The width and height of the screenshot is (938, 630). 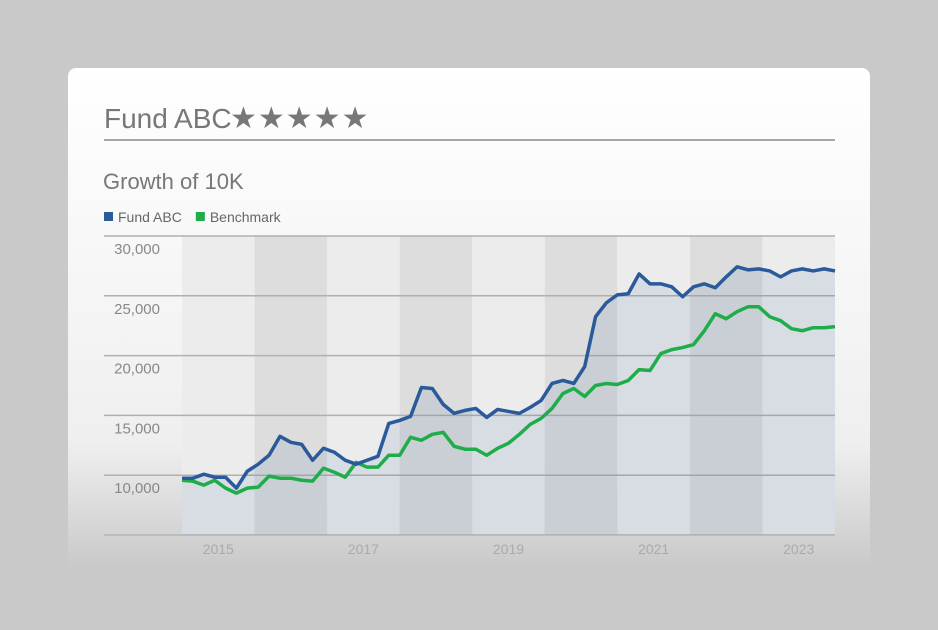 What do you see at coordinates (173, 181) in the screenshot?
I see `chart-title: Growth of 10K` at bounding box center [173, 181].